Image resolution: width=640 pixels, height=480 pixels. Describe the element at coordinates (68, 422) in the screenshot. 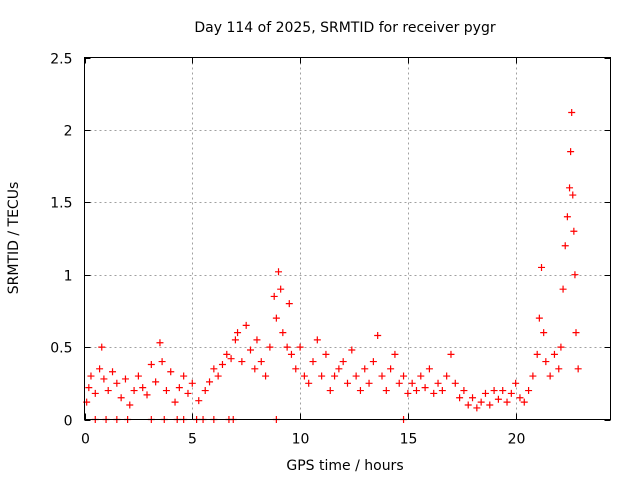

I see `y-tick-label: 0` at that location.